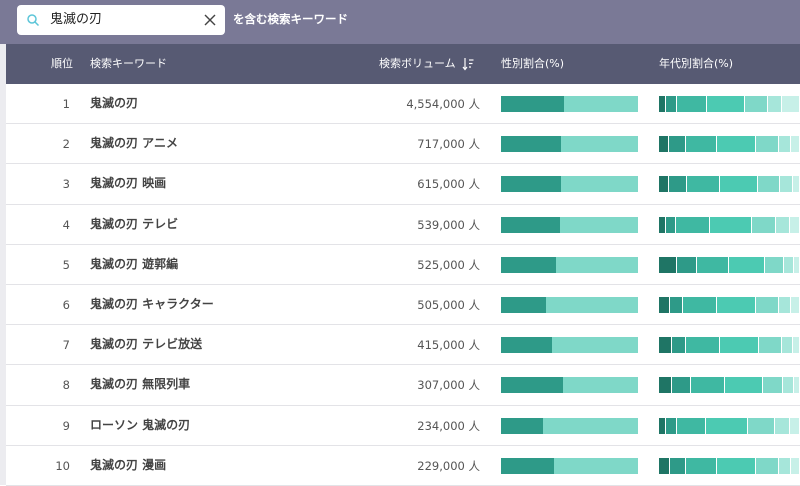 This screenshot has width=800, height=486. I want to click on sort-icon, so click(468, 64).